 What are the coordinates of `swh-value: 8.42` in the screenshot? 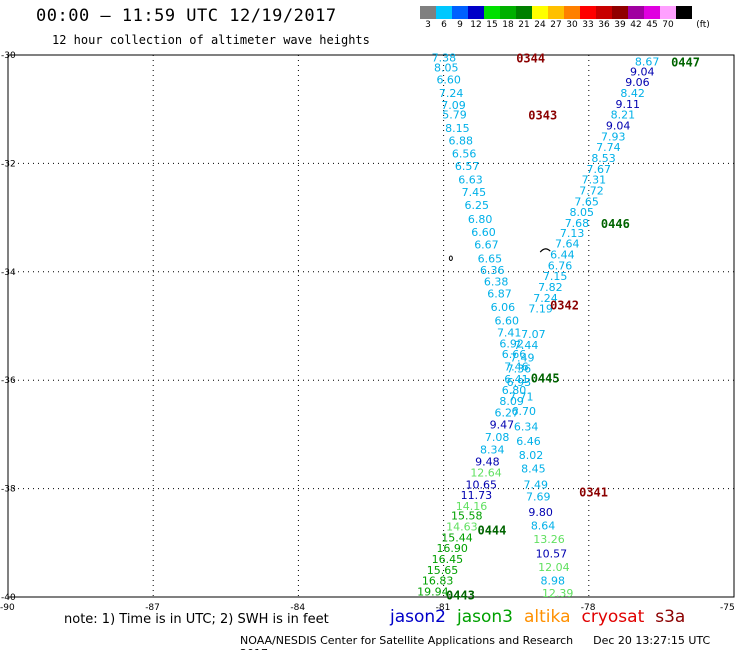 It's located at (632, 93).